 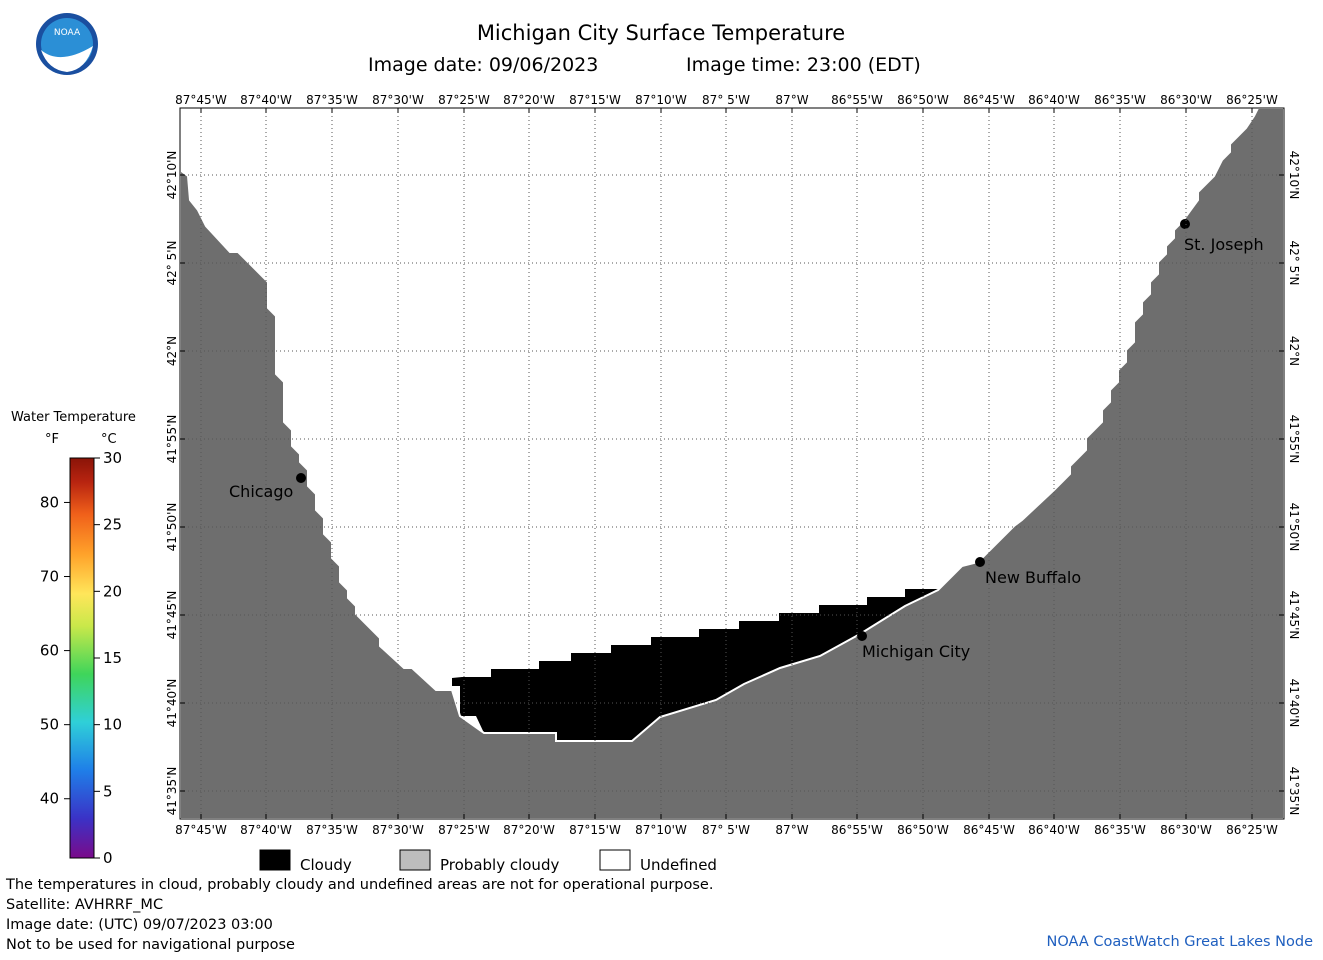 What do you see at coordinates (172, 615) in the screenshot?
I see `lat-label-left: 41°45'N` at bounding box center [172, 615].